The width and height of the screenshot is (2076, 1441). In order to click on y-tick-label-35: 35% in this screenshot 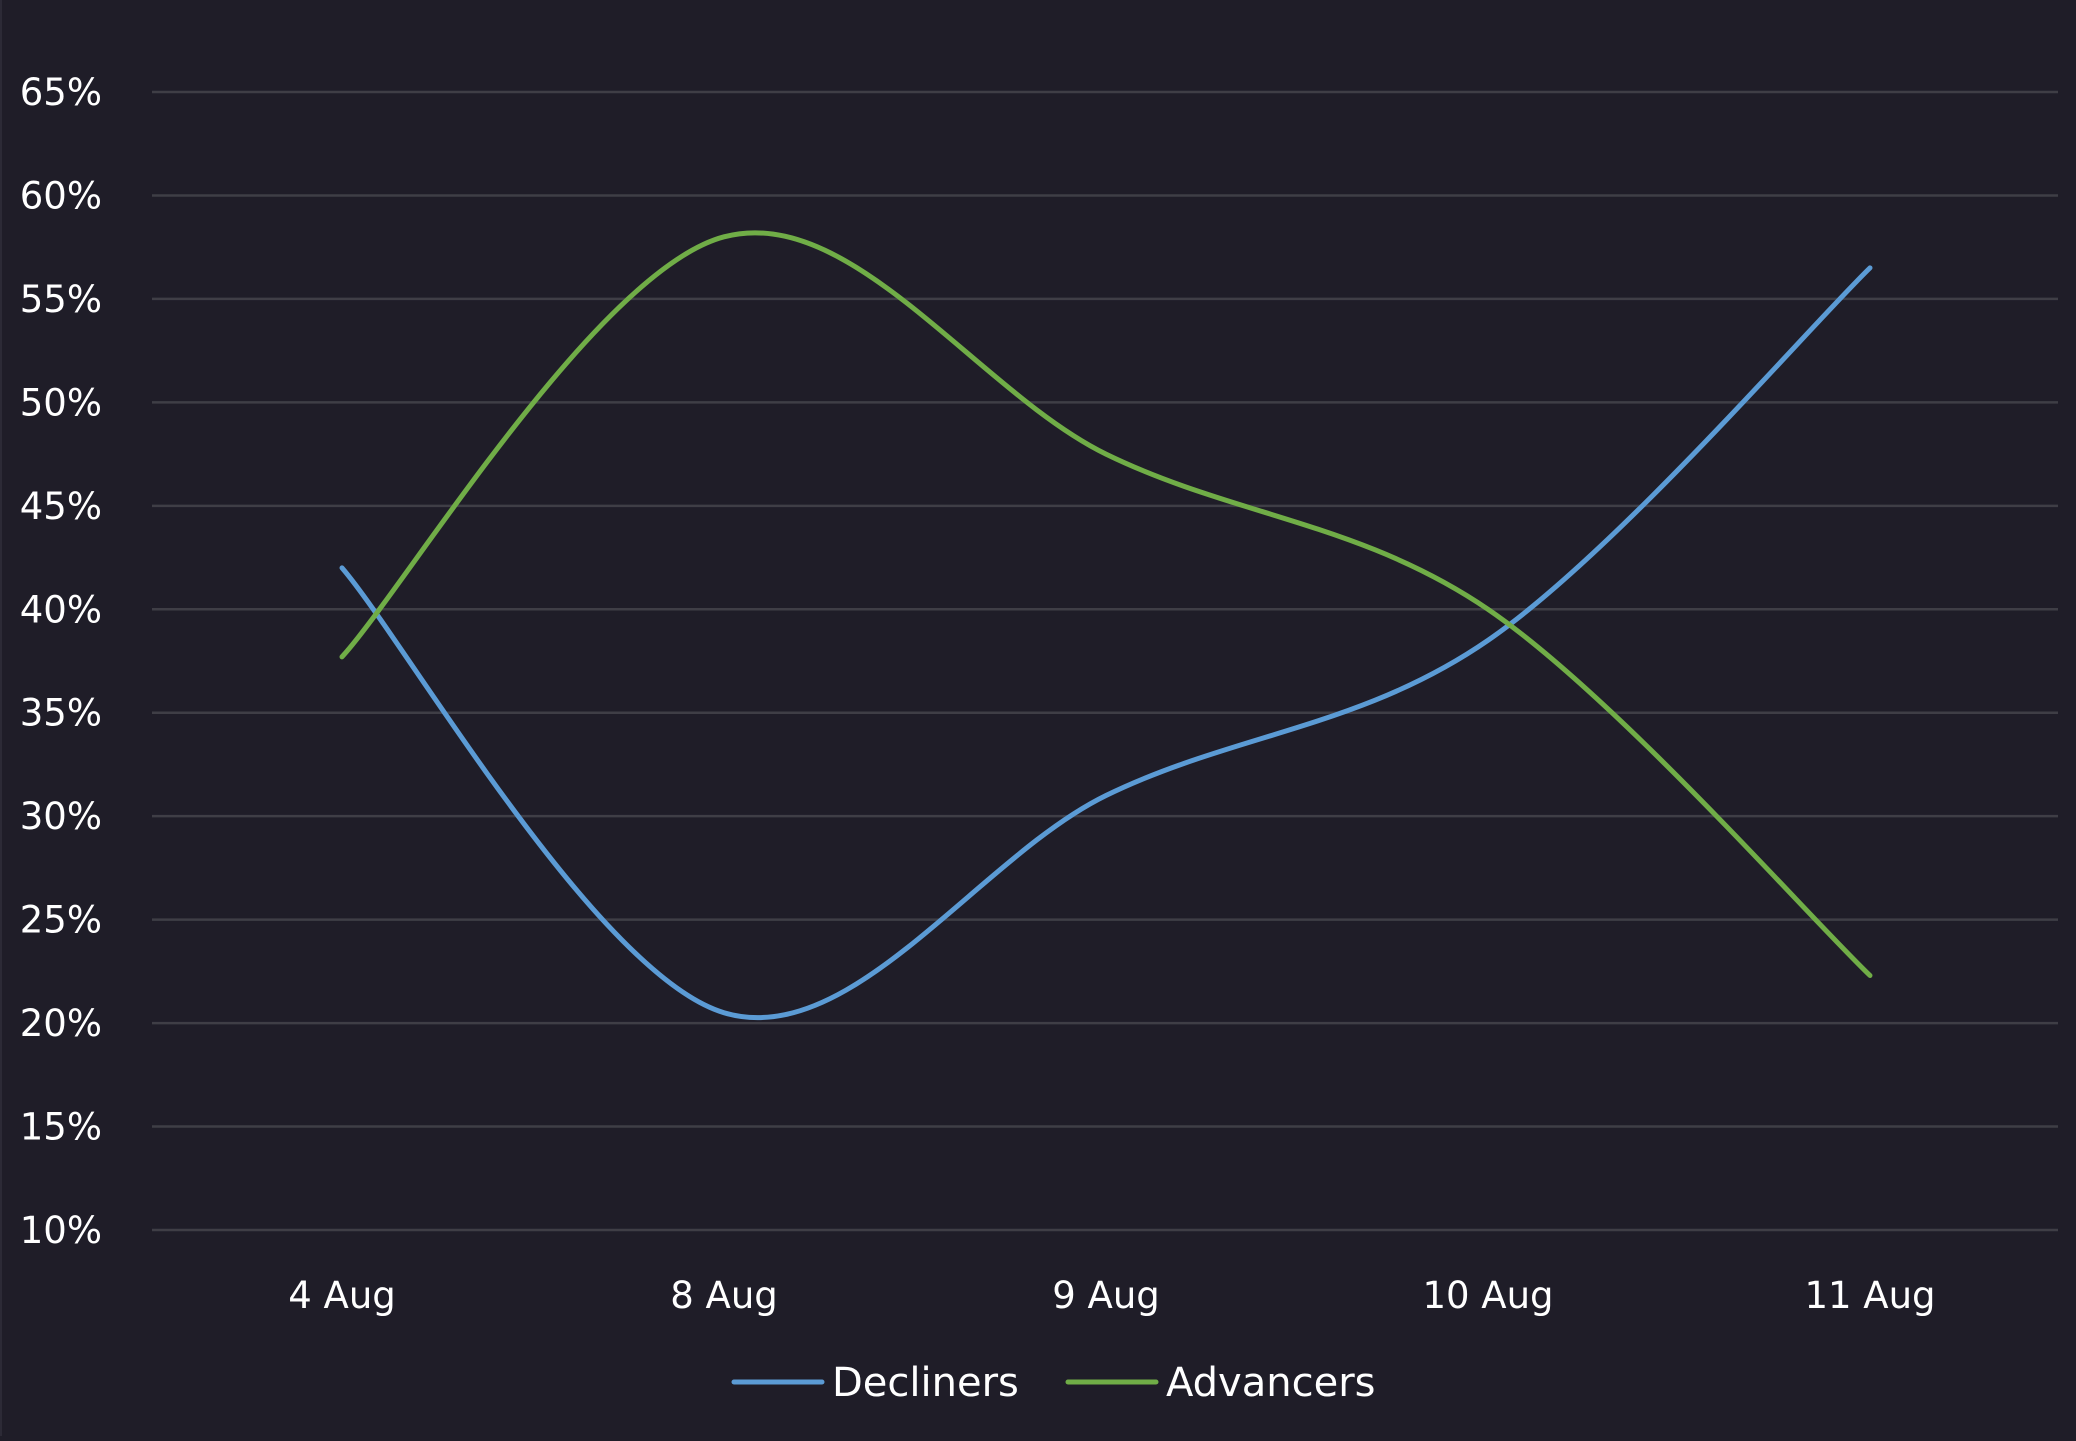, I will do `click(61, 713)`.